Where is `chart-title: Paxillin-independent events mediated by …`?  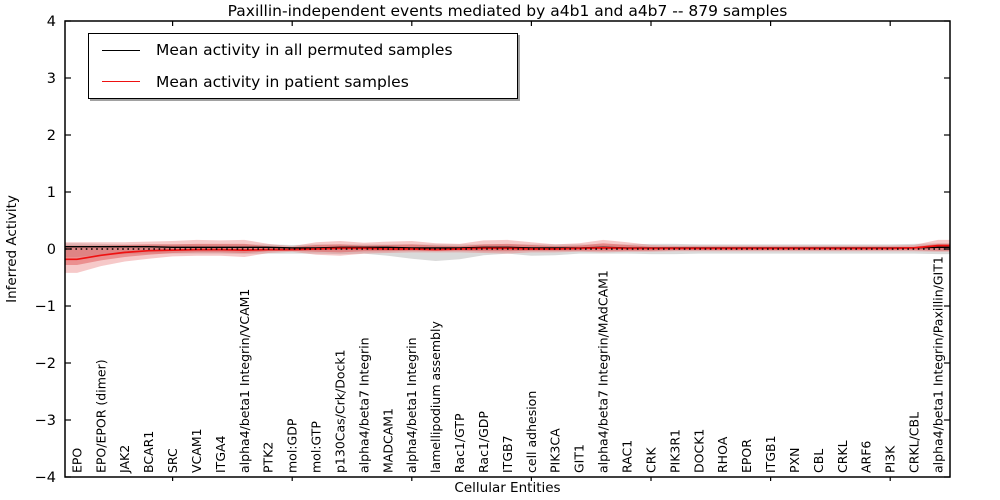 chart-title: Paxillin-independent events mediated by … is located at coordinates (507, 11).